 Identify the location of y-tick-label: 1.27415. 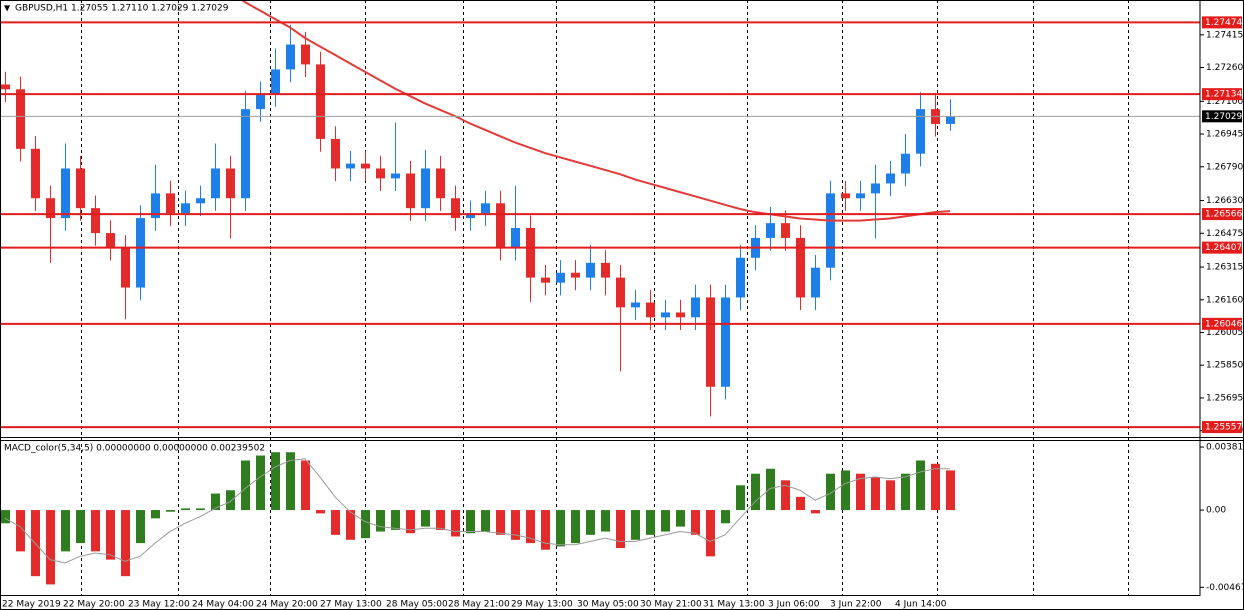
(1224, 35).